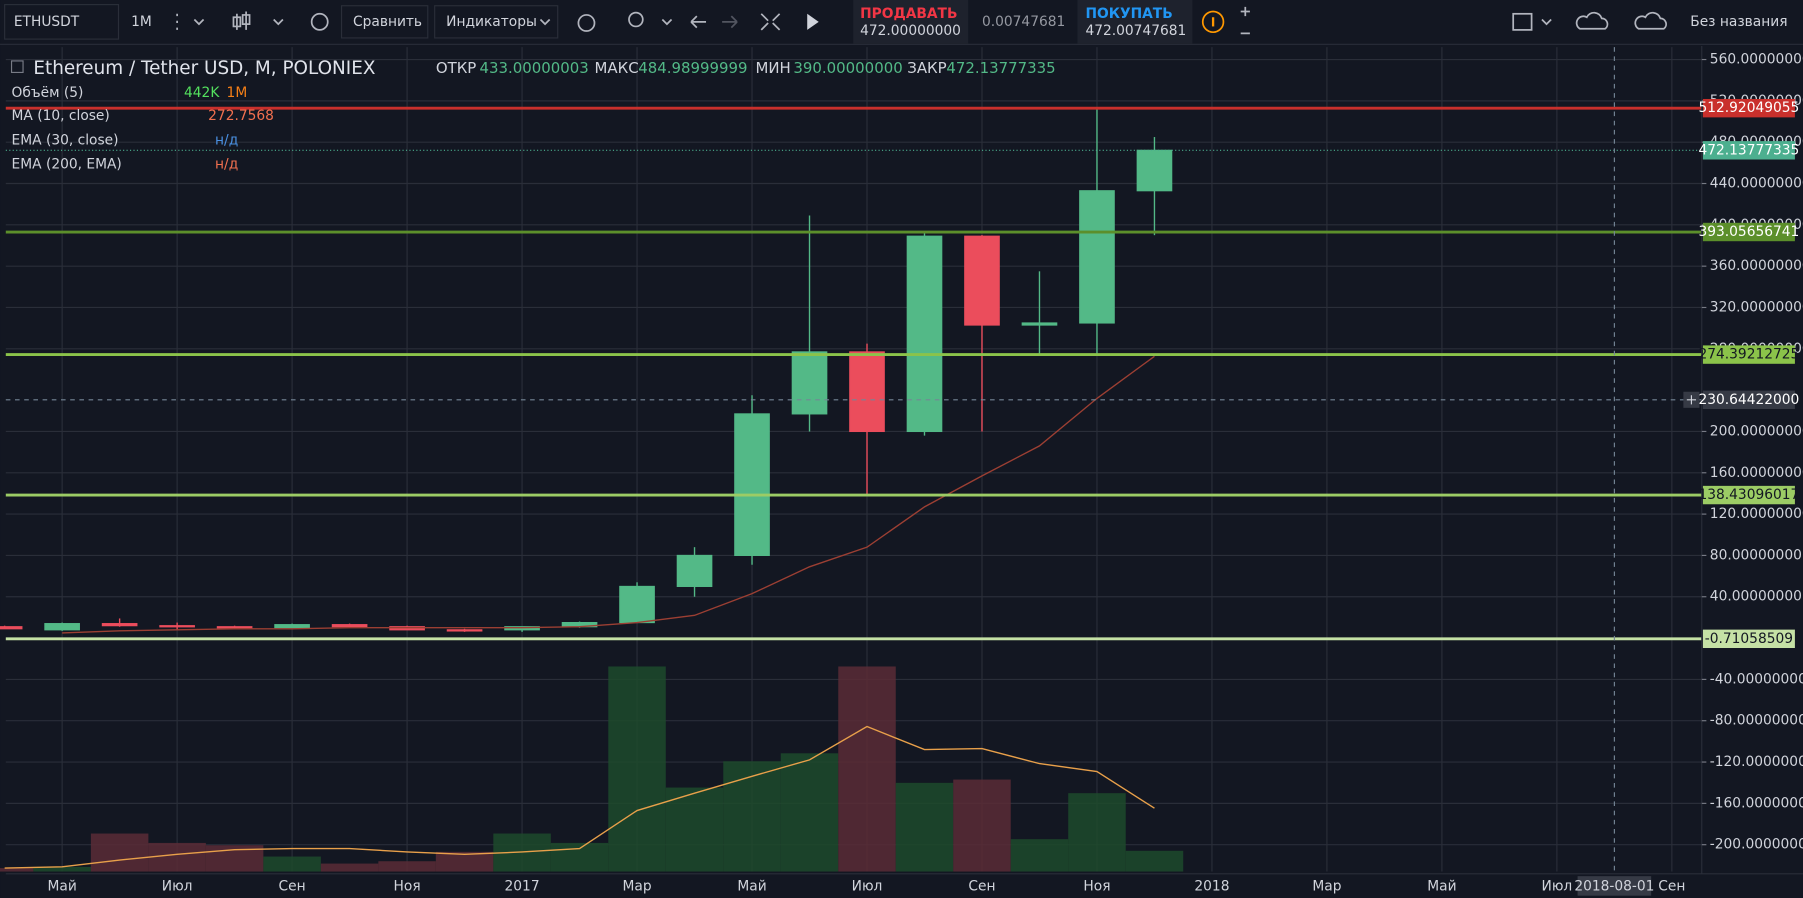 The image size is (1803, 898). Describe the element at coordinates (1650, 20) in the screenshot. I see `save-icon` at that location.